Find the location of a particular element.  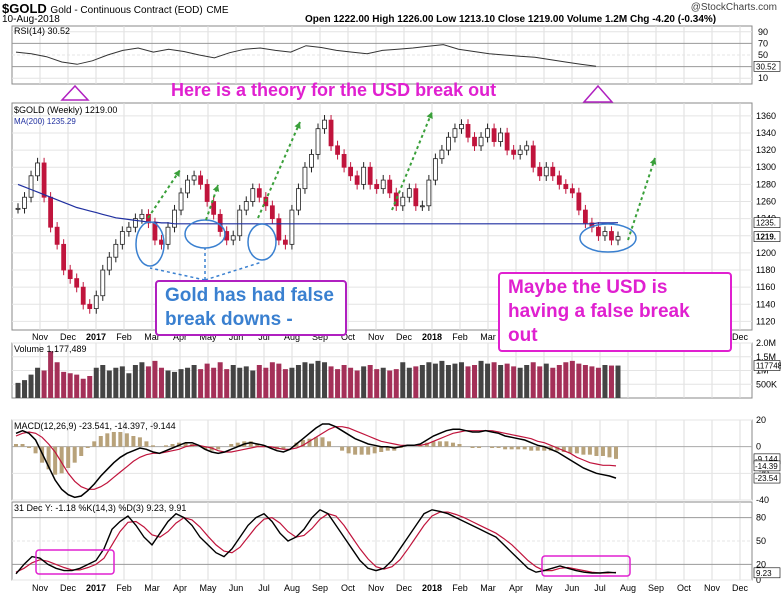

macd-right-label: -9.144 is located at coordinates (766, 459).